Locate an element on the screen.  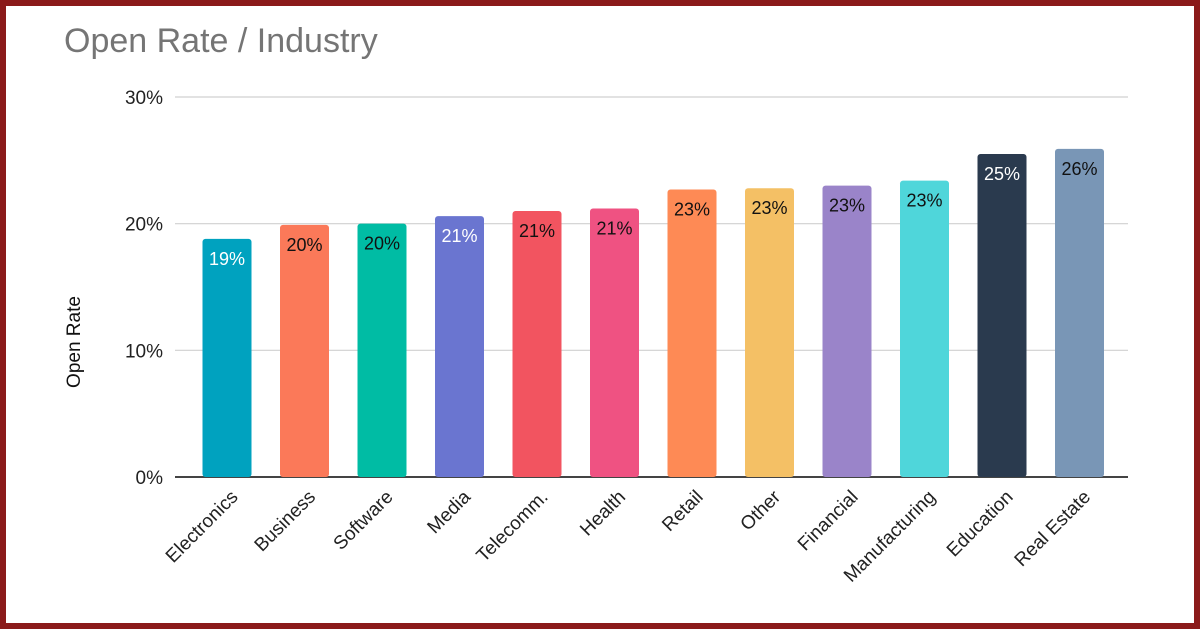
bar-media is located at coordinates (459, 347).